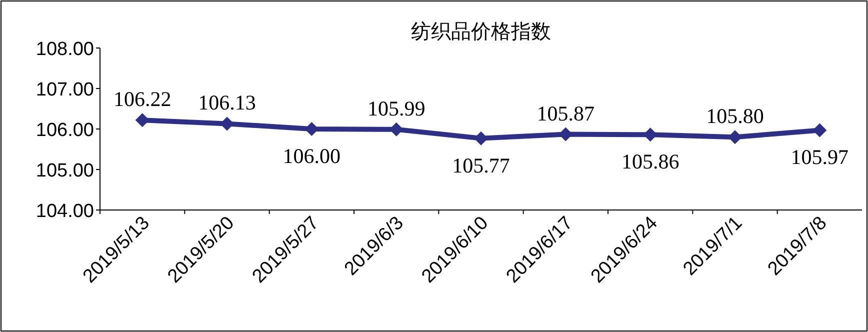 Image resolution: width=868 pixels, height=332 pixels. What do you see at coordinates (65, 49) in the screenshot?
I see `y-tick-label: 108.00` at bounding box center [65, 49].